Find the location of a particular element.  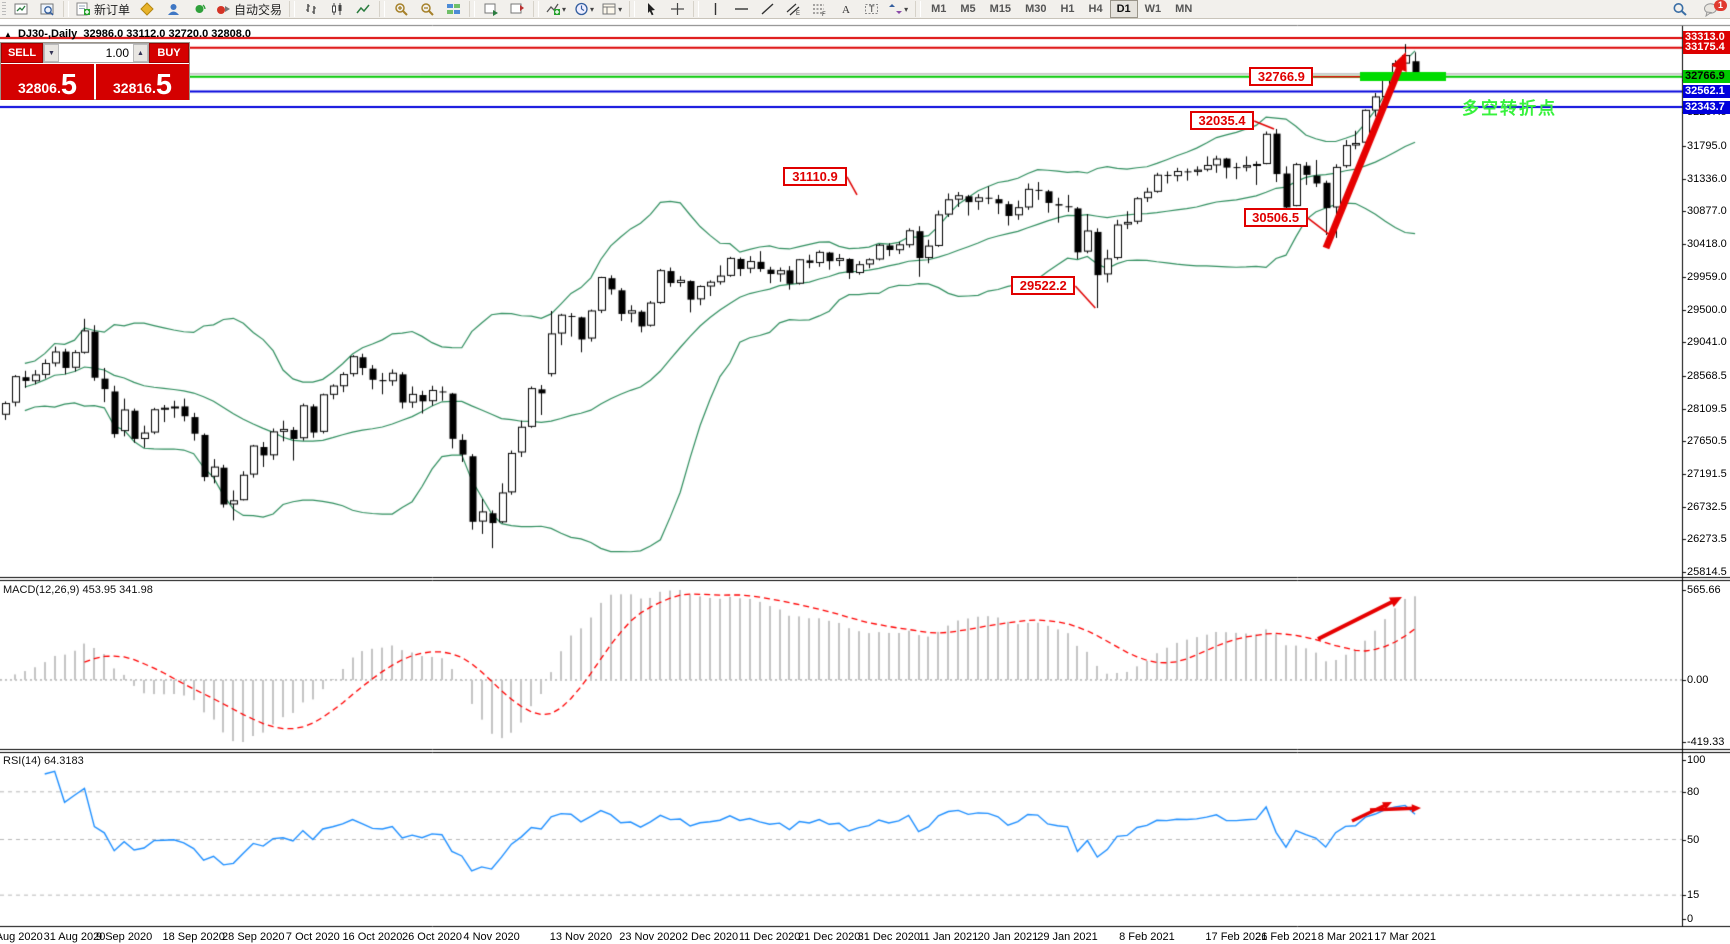

new-order-label: 新订单 is located at coordinates (112, 9).